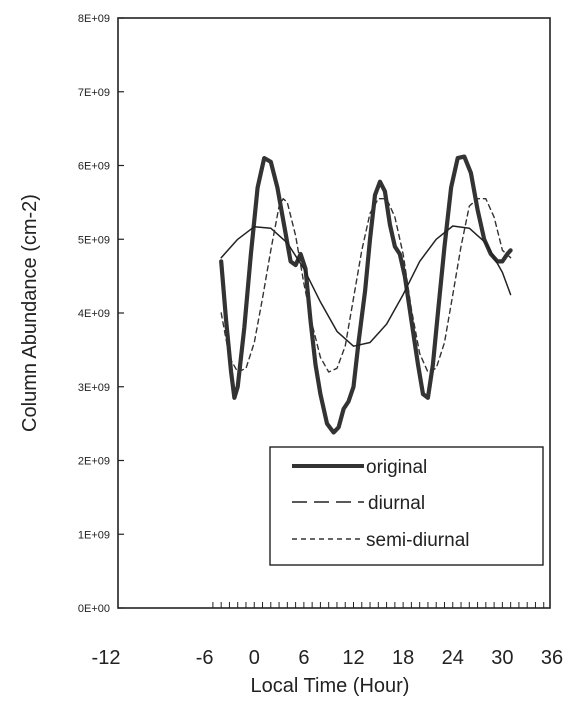 The image size is (573, 704). I want to click on x-tick-label: -6, so click(205, 658).